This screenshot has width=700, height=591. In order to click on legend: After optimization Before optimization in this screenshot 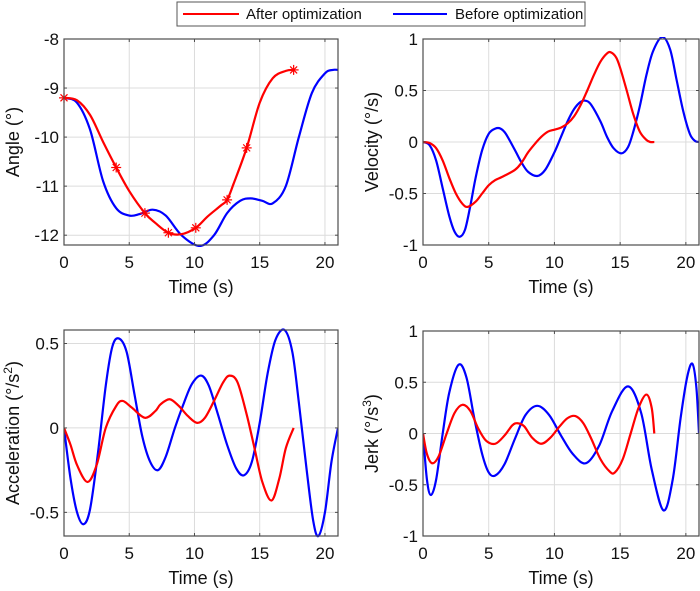, I will do `click(381, 14)`.